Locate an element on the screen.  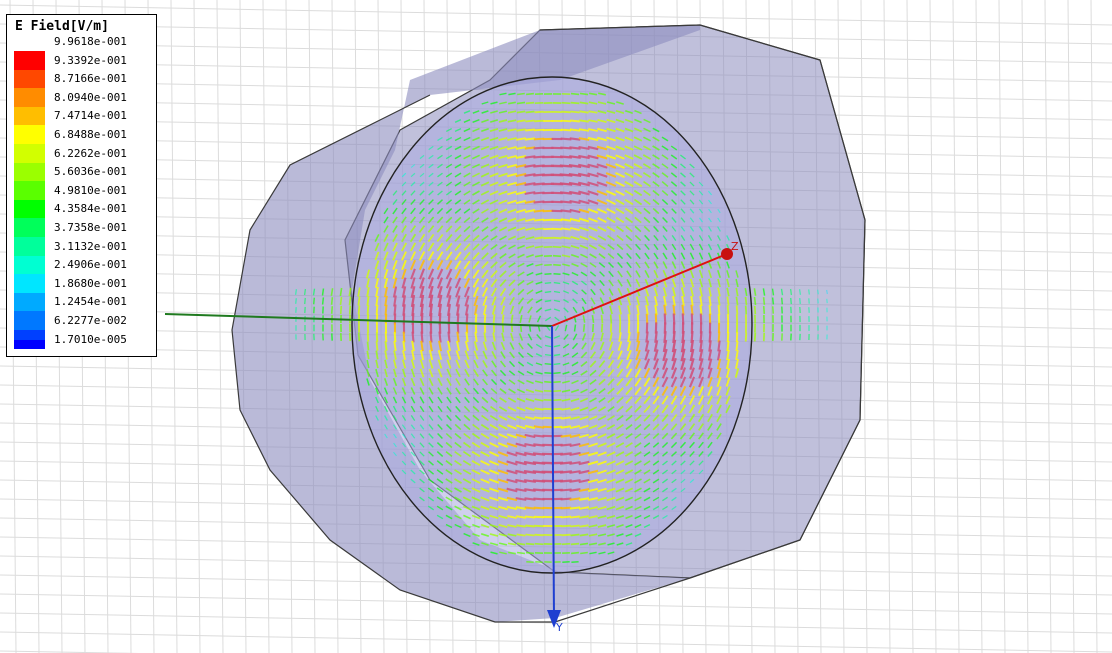
legend-label: 3.7358e-001 is located at coordinates (90, 227).